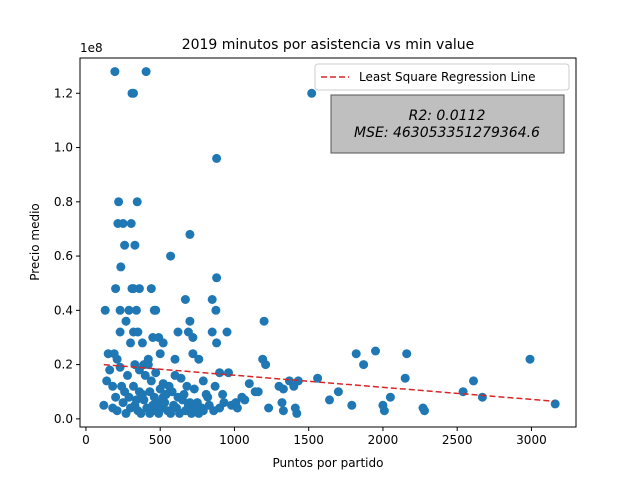 The image size is (640, 480). What do you see at coordinates (314, 437) in the screenshot?
I see `x-axis: 0 500 1000 1500 2000 2500 3000` at bounding box center [314, 437].